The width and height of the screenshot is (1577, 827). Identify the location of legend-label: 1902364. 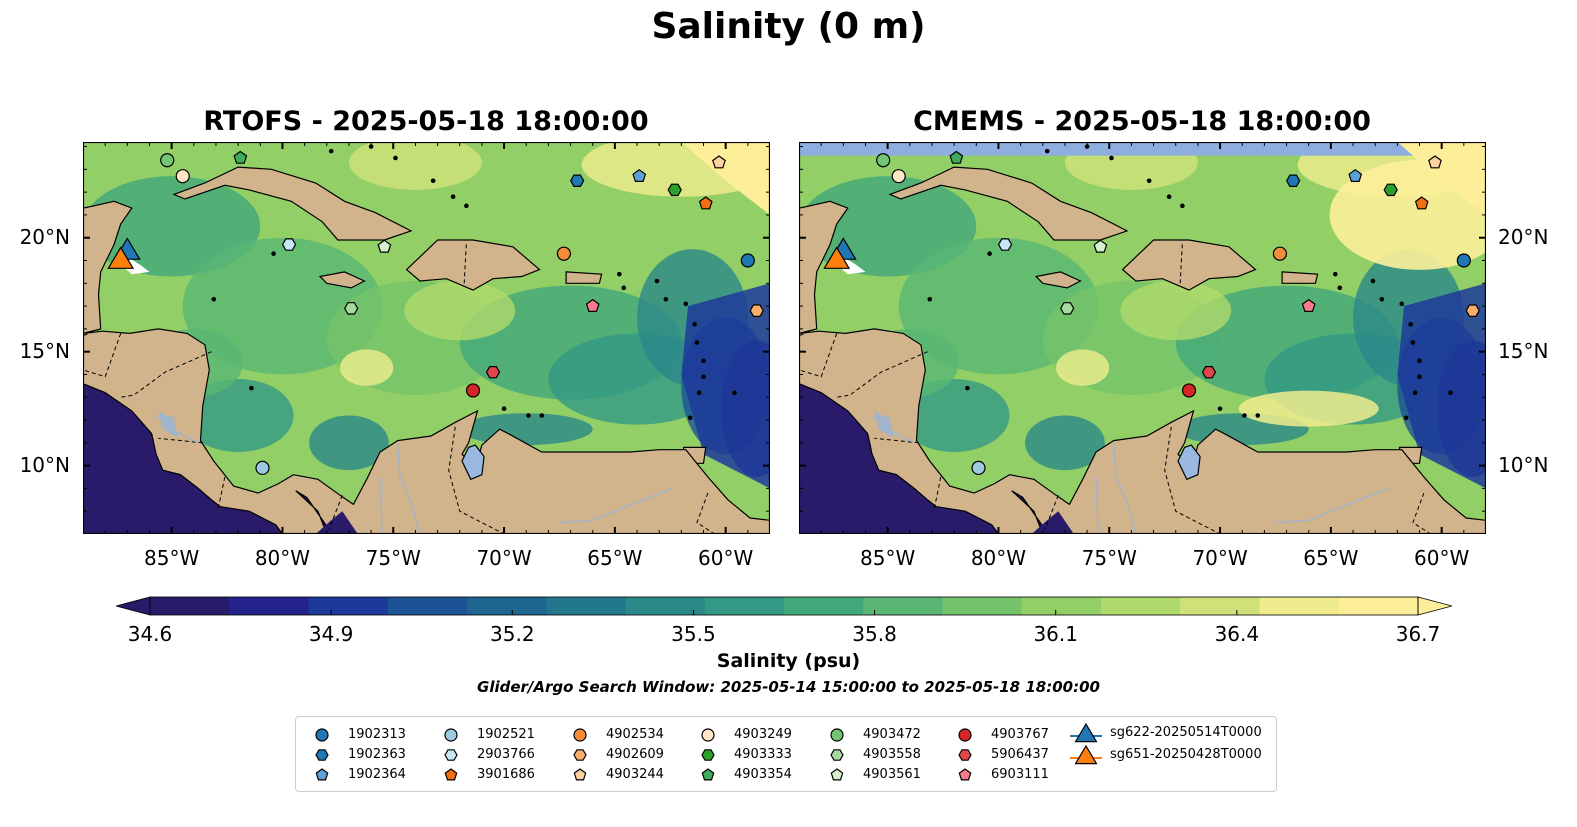
(377, 774).